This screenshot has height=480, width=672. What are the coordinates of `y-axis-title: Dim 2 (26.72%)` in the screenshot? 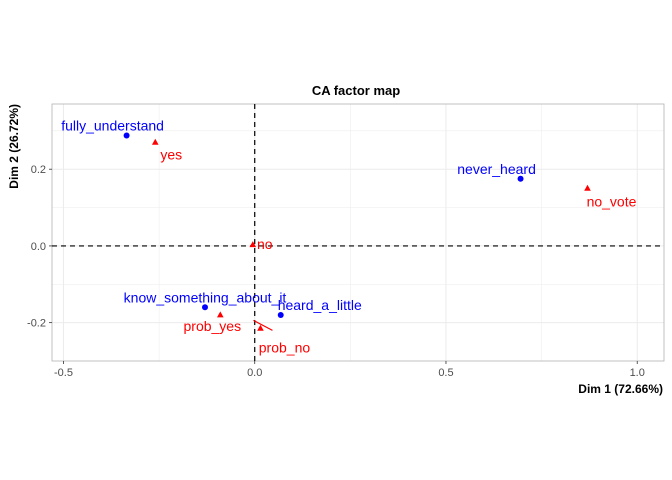 It's located at (14, 146).